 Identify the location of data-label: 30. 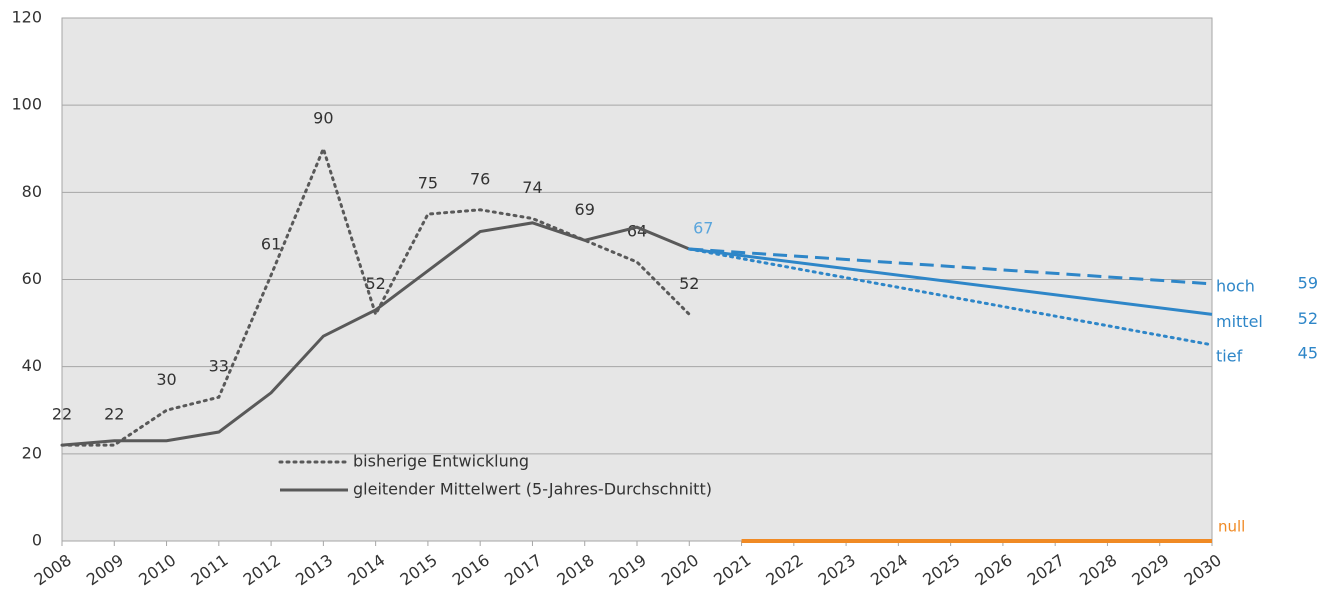
(166, 379).